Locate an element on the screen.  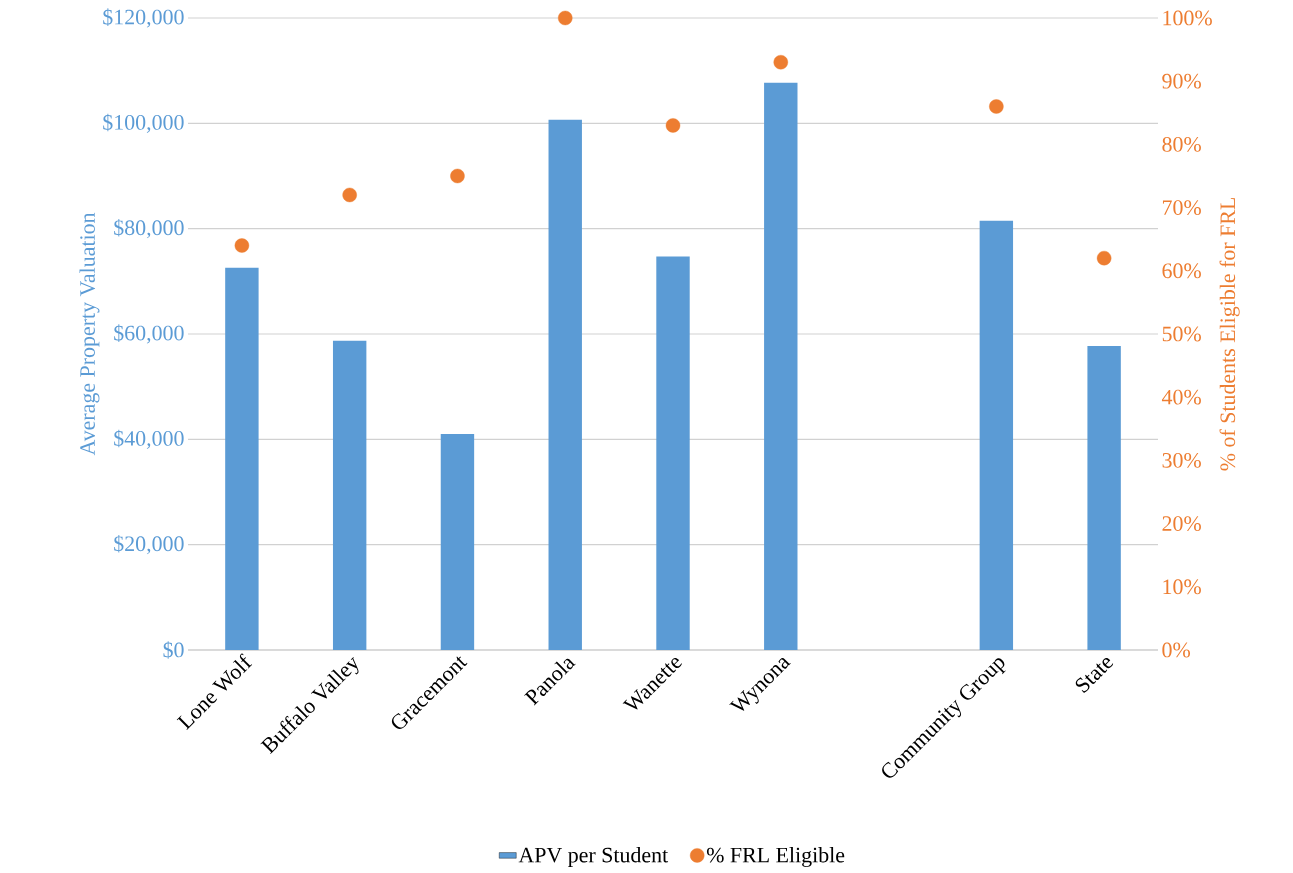
y2-axis-title: % of Students Eligible for FRL is located at coordinates (1229, 334).